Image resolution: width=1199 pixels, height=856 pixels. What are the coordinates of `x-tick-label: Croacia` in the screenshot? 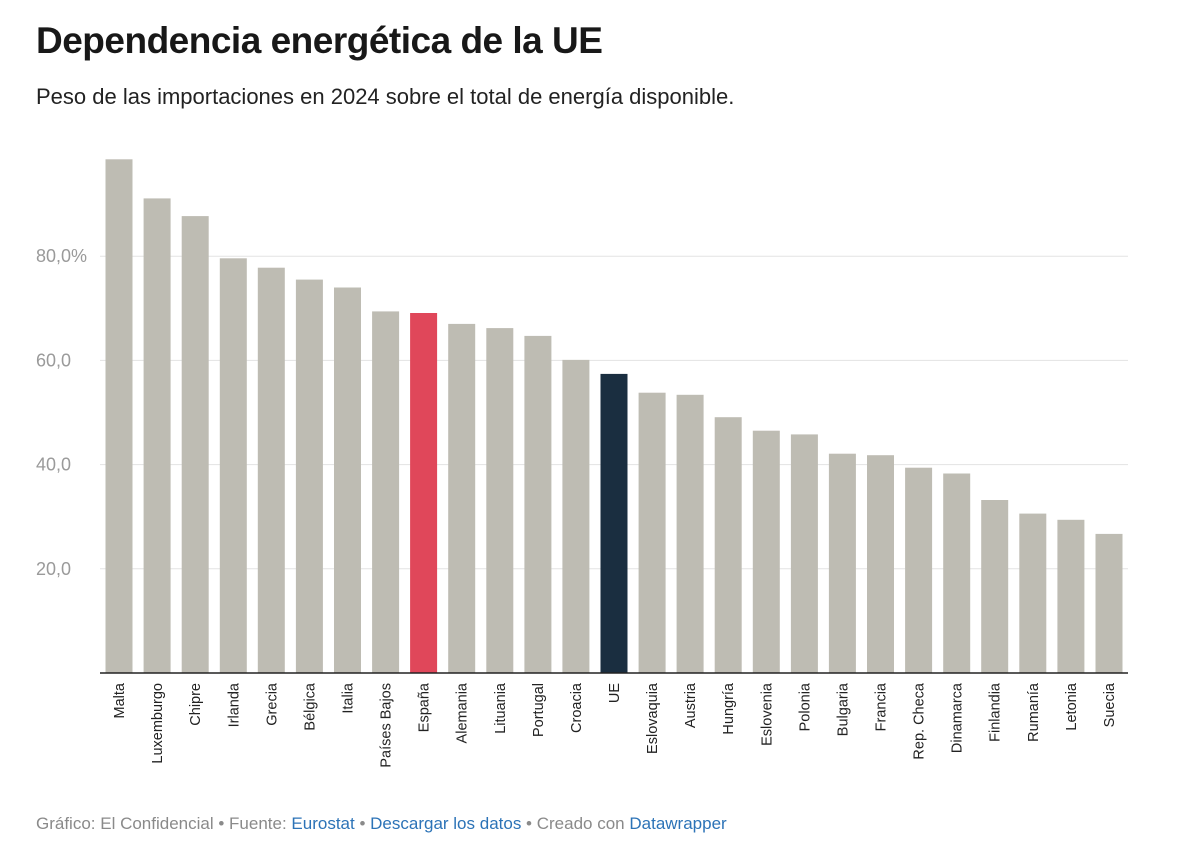 It's located at (577, 707).